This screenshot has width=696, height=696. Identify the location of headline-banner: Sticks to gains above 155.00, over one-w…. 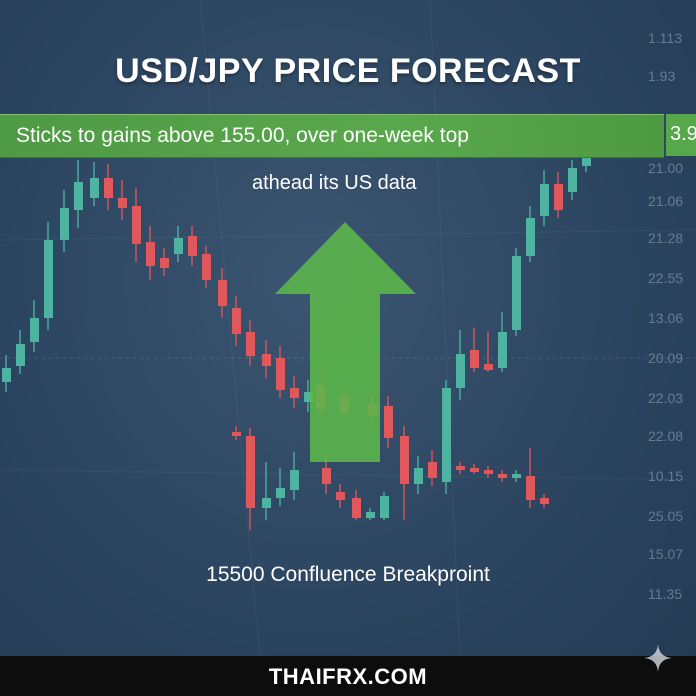
(332, 136).